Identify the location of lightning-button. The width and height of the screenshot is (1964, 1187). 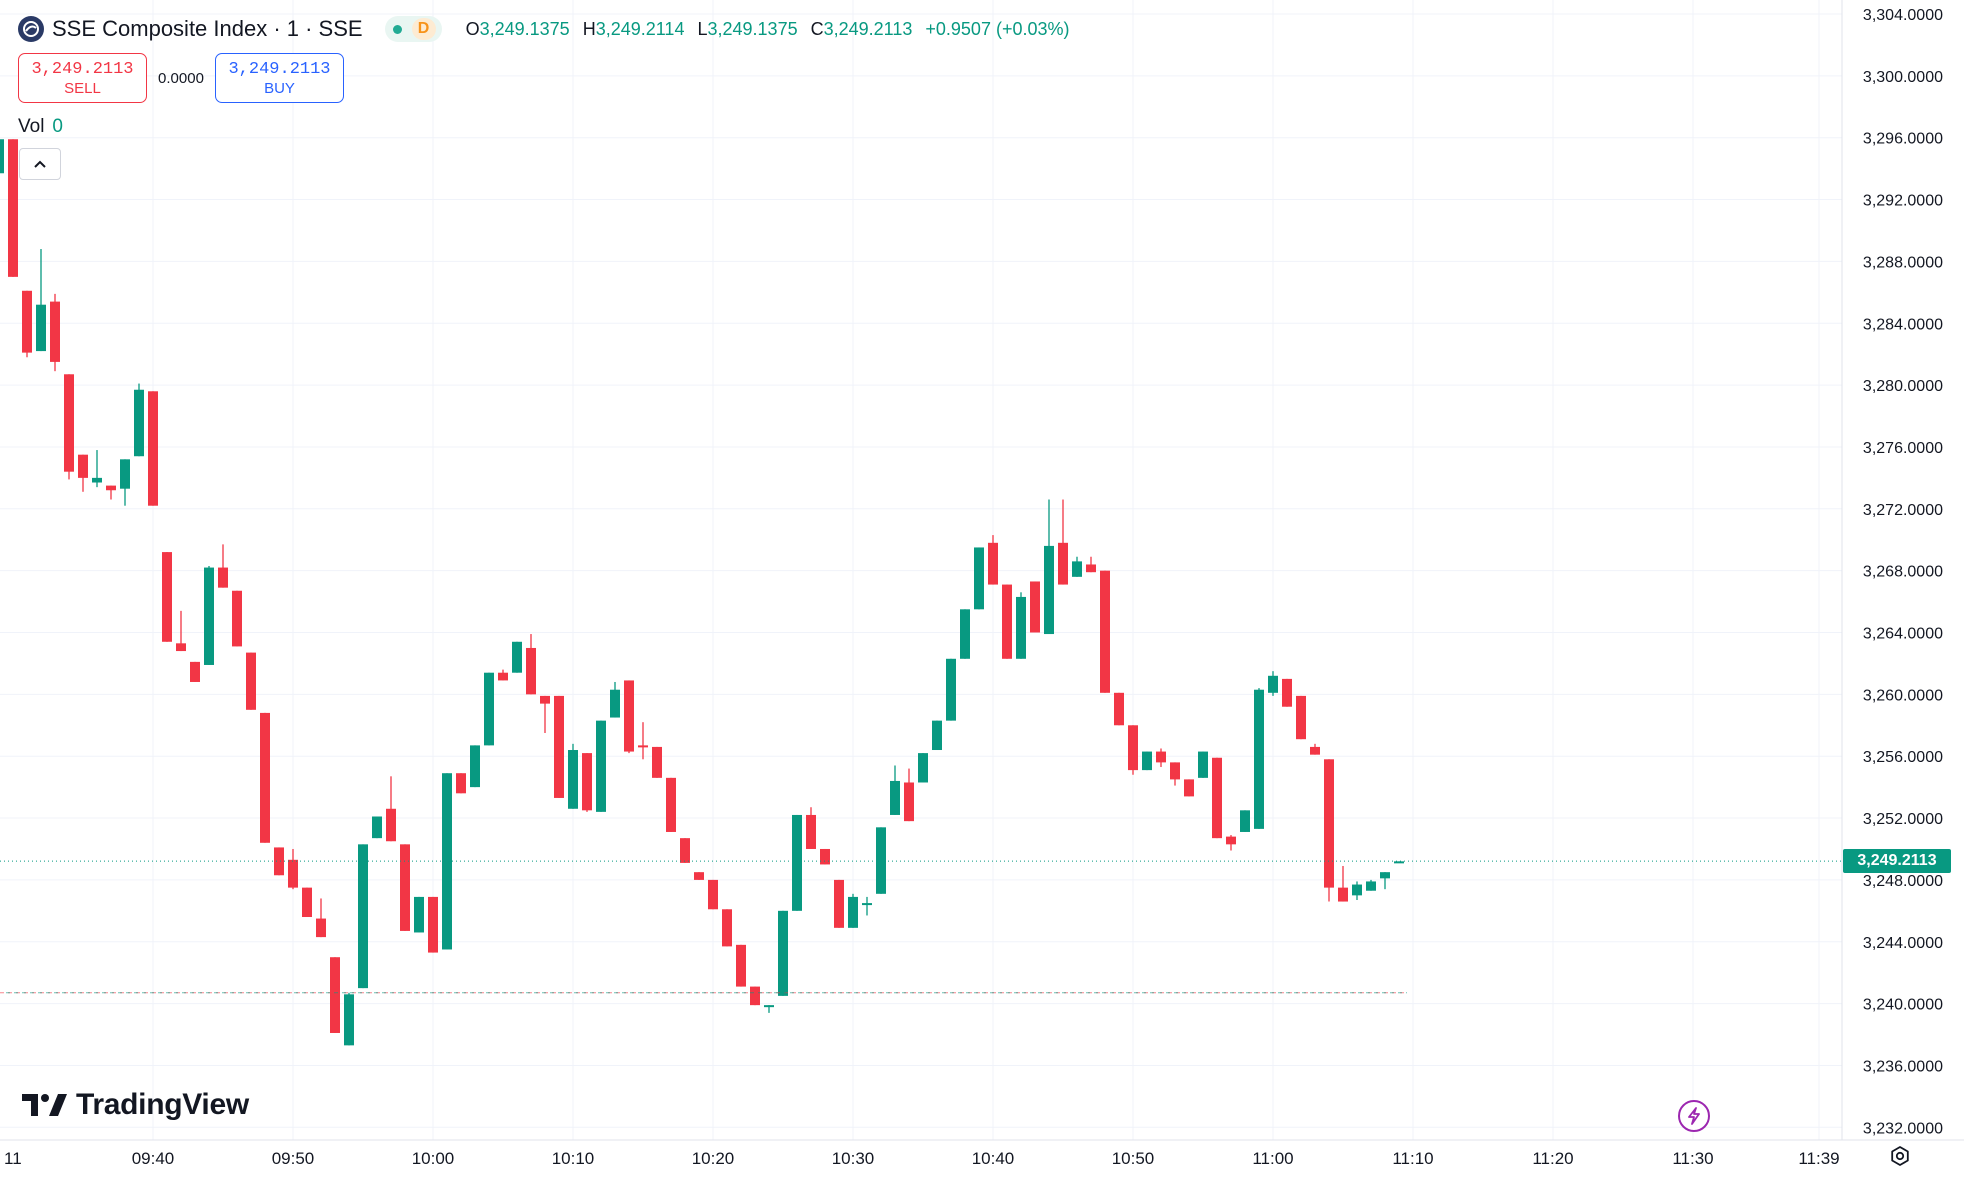
(1694, 1116).